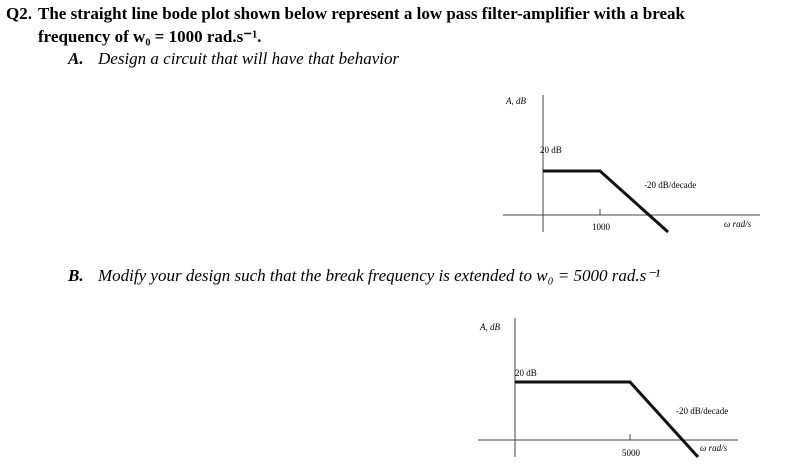  Describe the element at coordinates (631, 164) in the screenshot. I see `bode-plot-a: A, dB 20 dB -20 dB/decade 1000 ω rad/s` at that location.